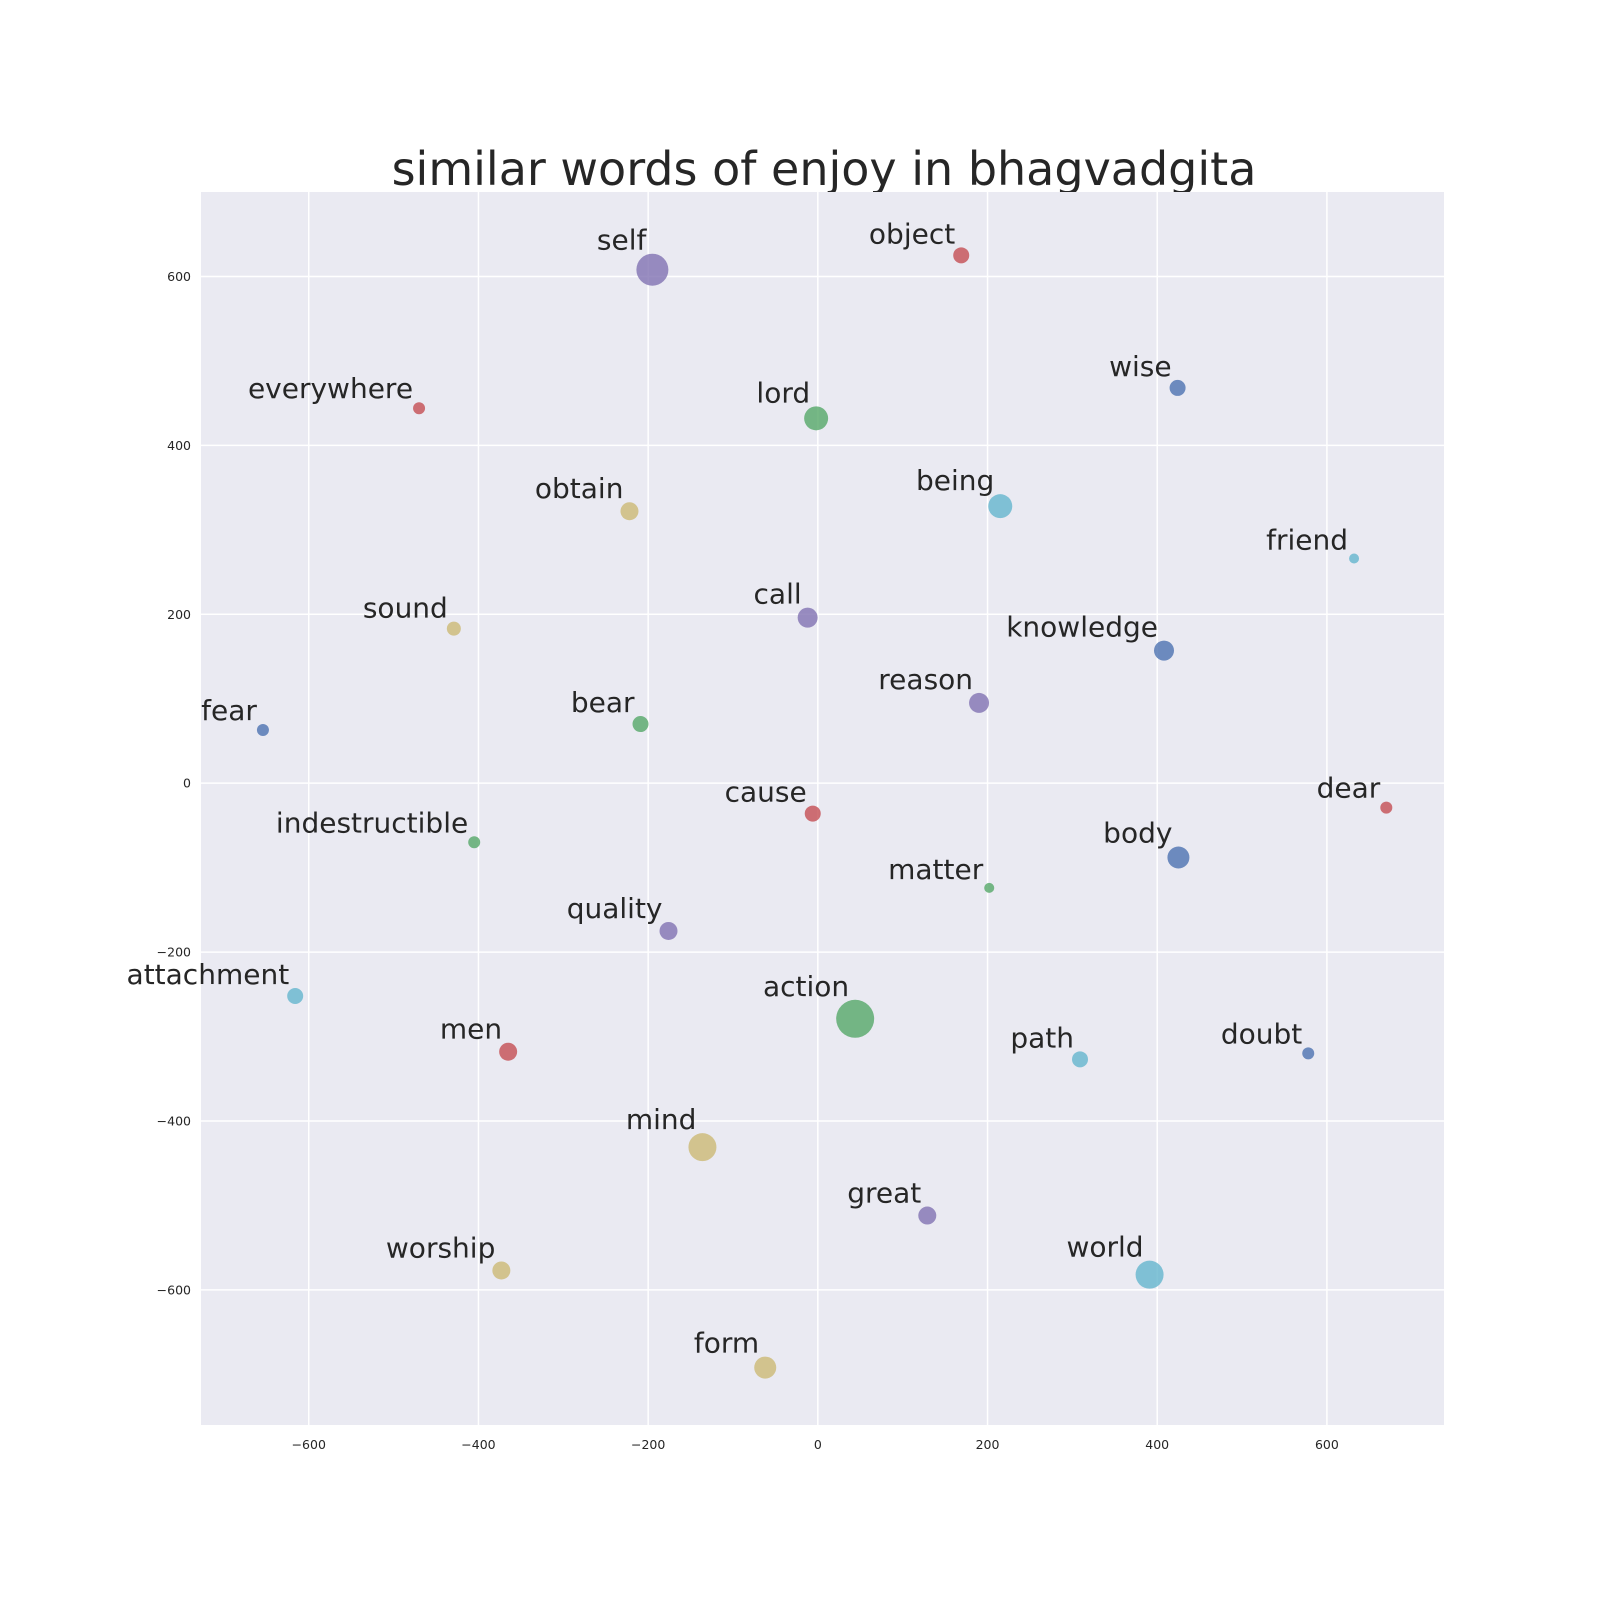 The height and width of the screenshot is (1600, 1600). I want to click on data-point-path, so click(1080, 1059).